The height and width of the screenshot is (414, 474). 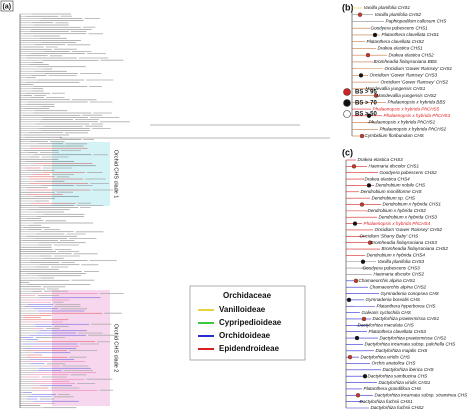 I want to click on leaf-label: Dactylorhiza praetermissa CHS1, so click(x=406, y=318).